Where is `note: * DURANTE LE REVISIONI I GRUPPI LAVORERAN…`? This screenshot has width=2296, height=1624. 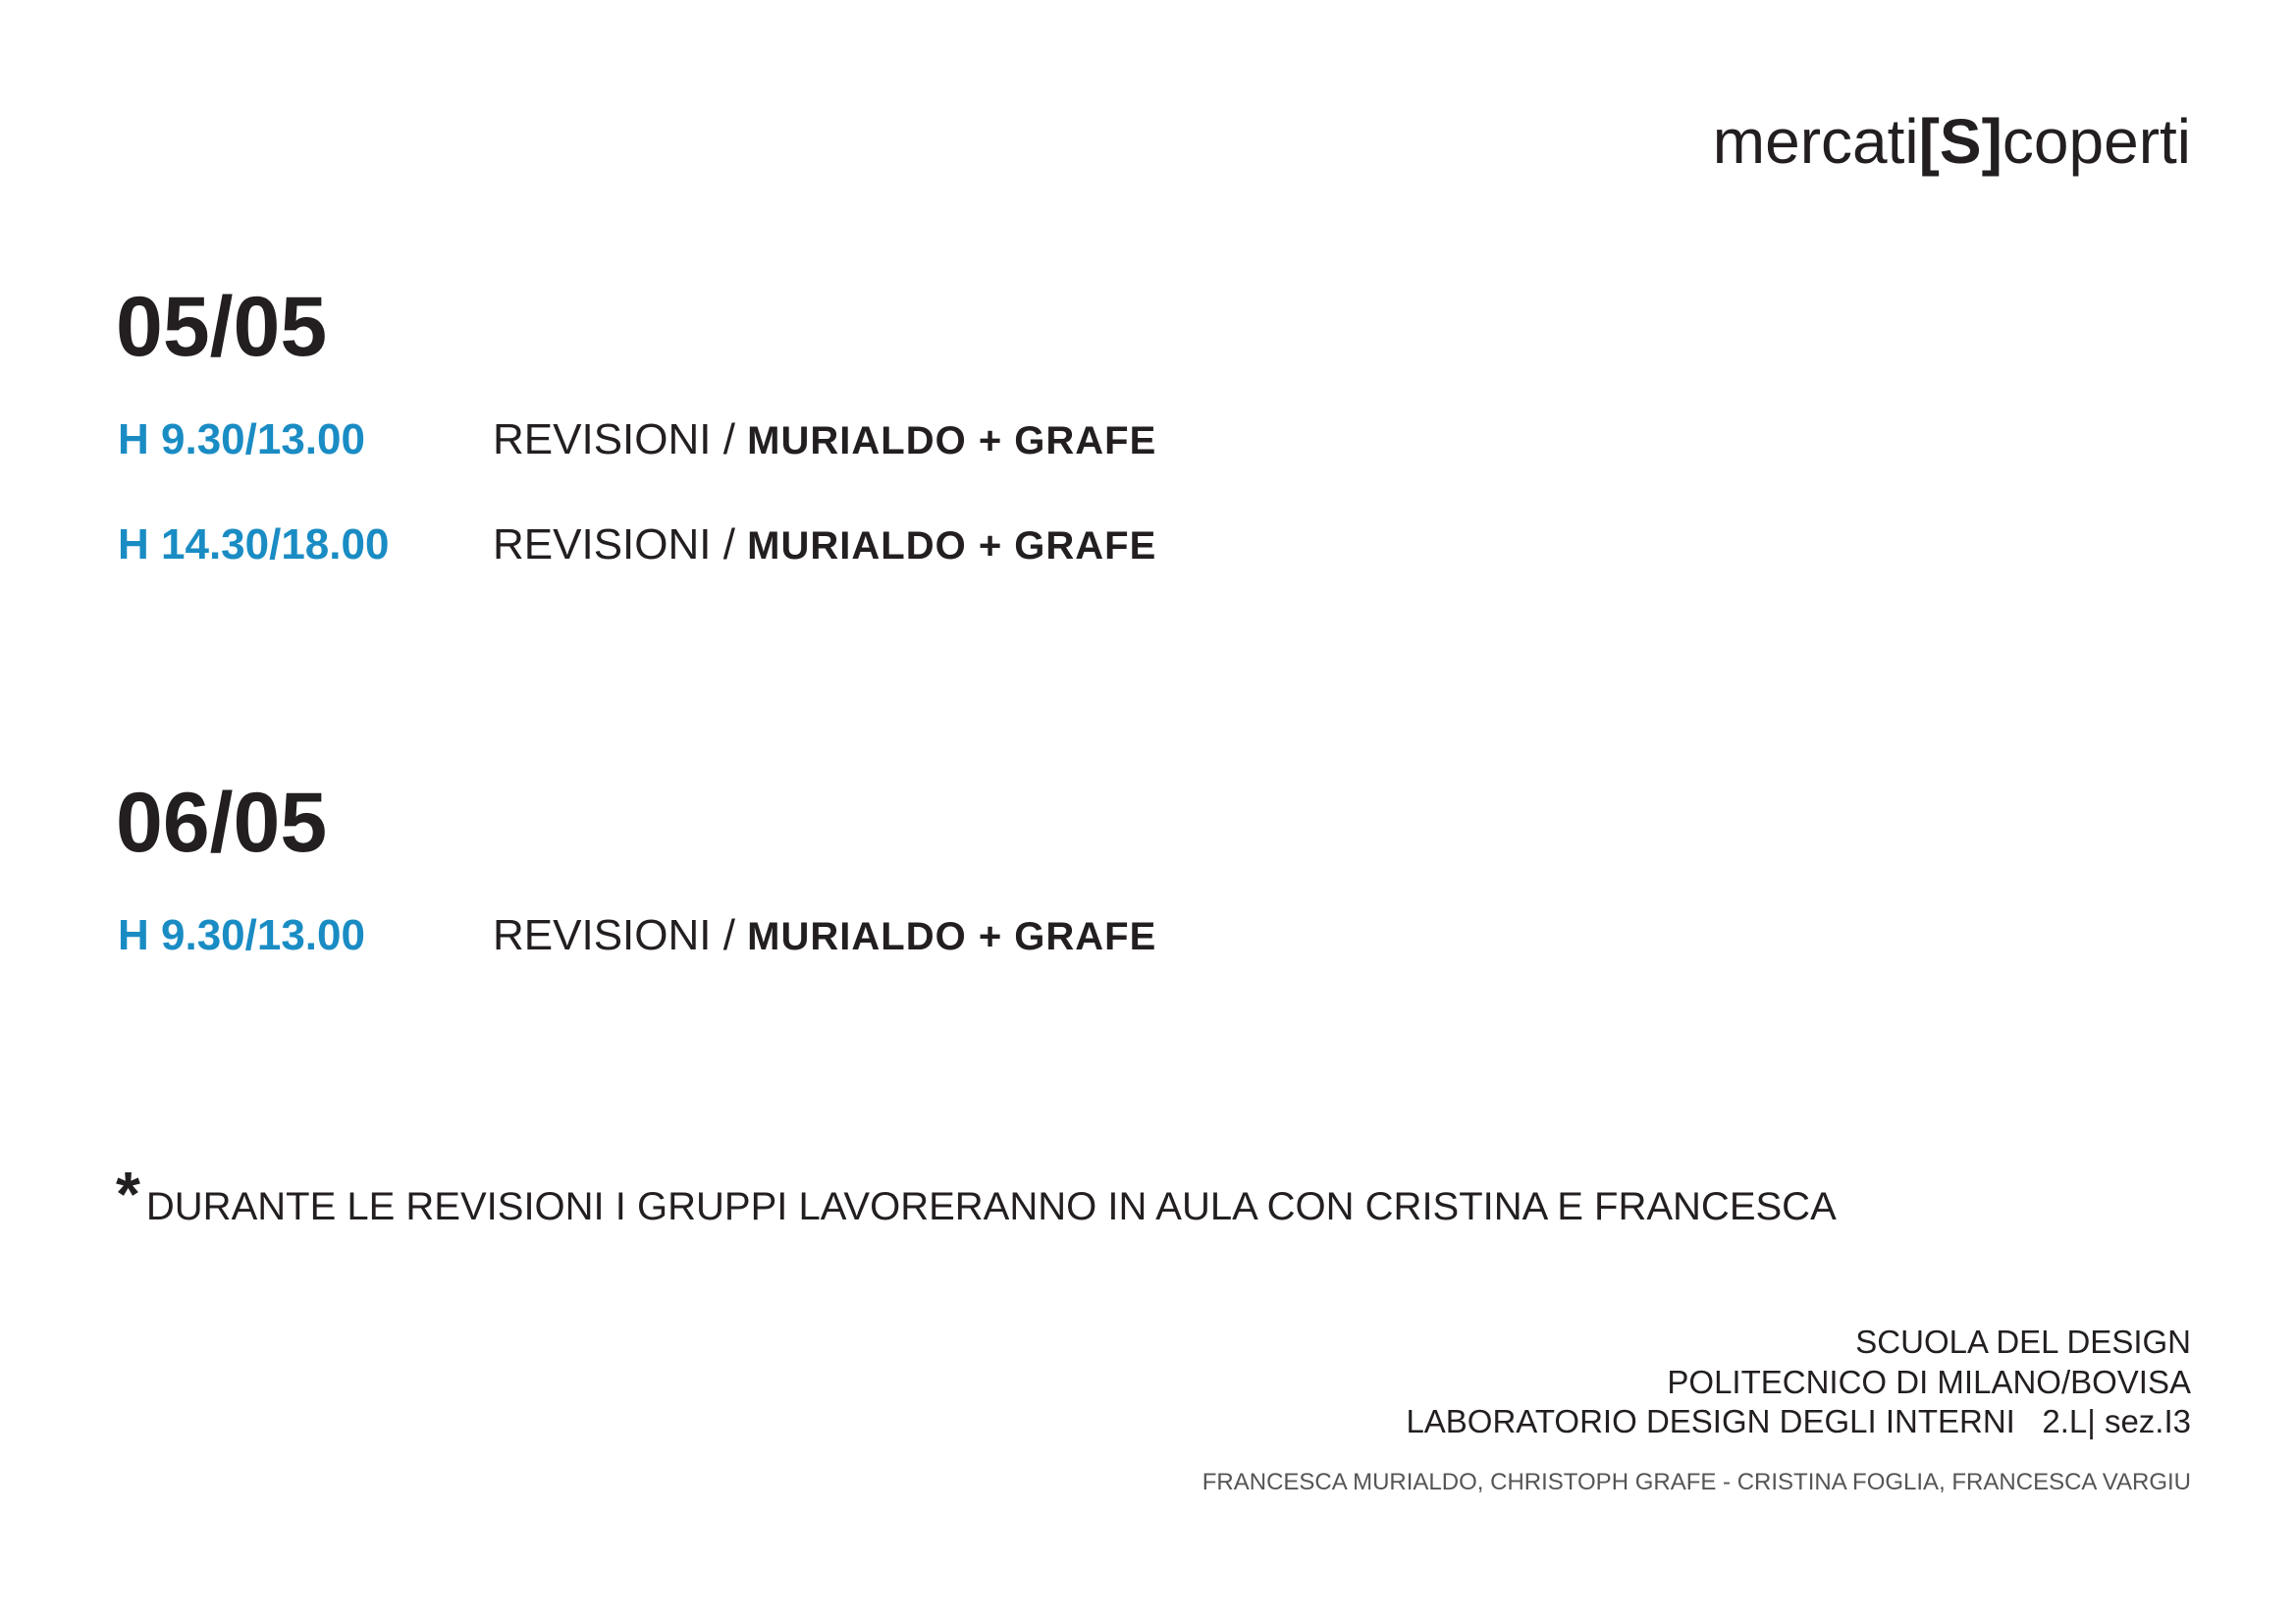
note: * DURANTE LE REVISIONI I GRUPPI LAVORERAN… is located at coordinates (977, 1196).